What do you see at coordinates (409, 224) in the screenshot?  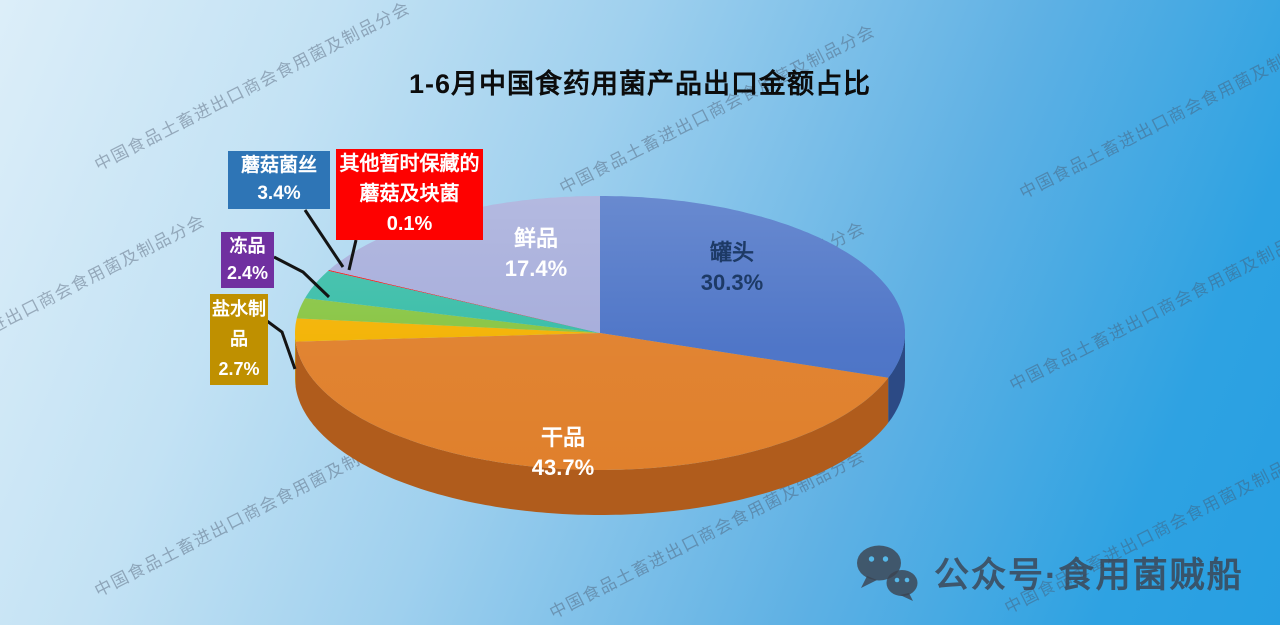 I see `callout-value: 0.1%` at bounding box center [409, 224].